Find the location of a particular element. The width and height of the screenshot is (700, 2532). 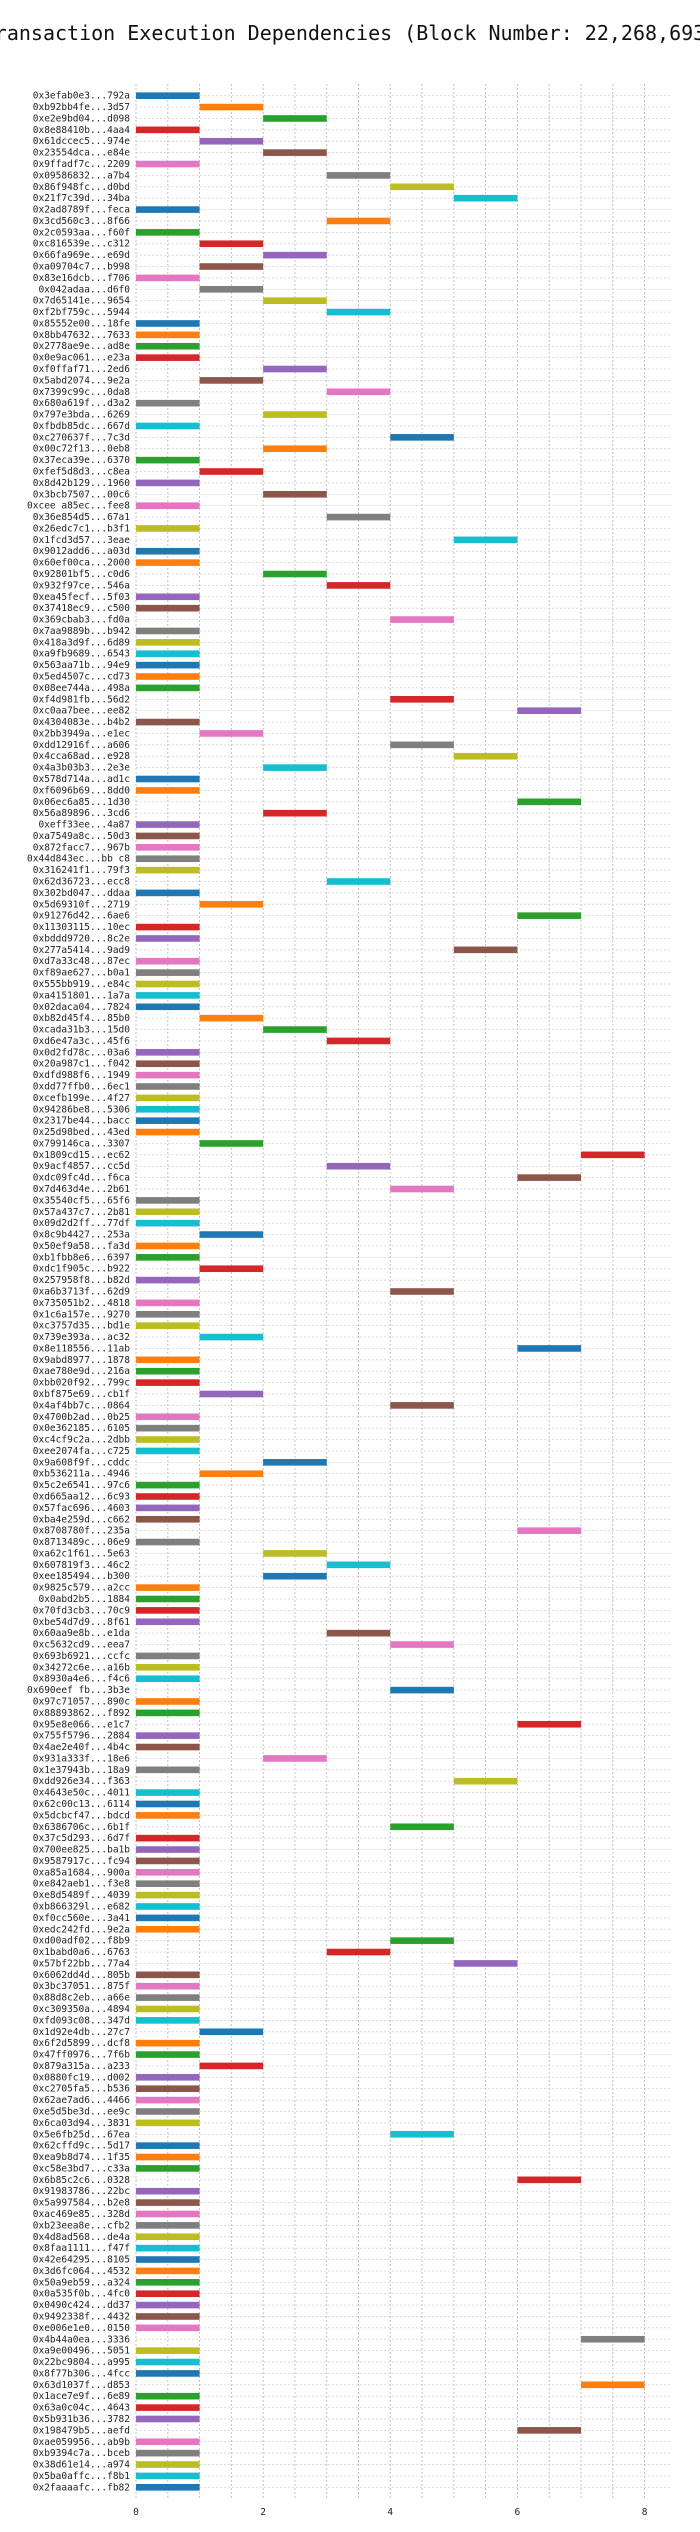

y-tick-label: 0xf2bf759c...5944 is located at coordinates (82, 312).